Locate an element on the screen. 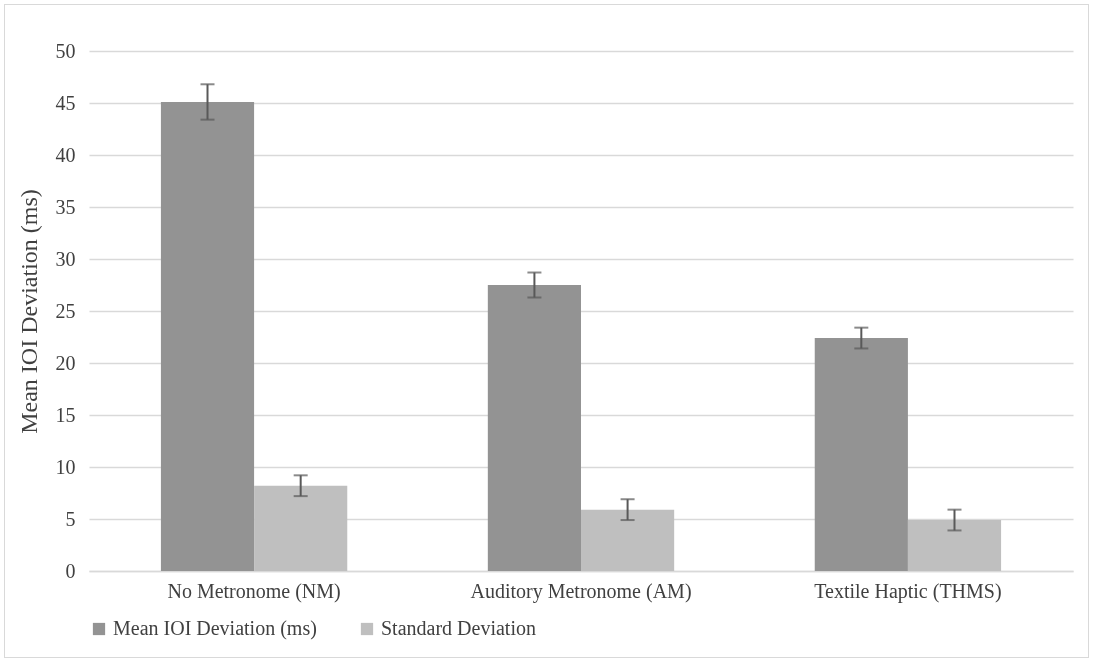 The width and height of the screenshot is (1097, 666). y-tick-label: 5 is located at coordinates (70, 518).